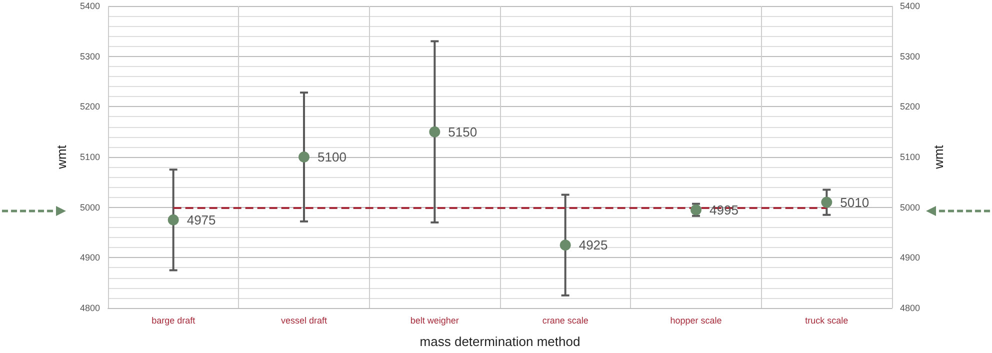  What do you see at coordinates (826, 321) in the screenshot?
I see `x-tick-label: truck scale` at bounding box center [826, 321].